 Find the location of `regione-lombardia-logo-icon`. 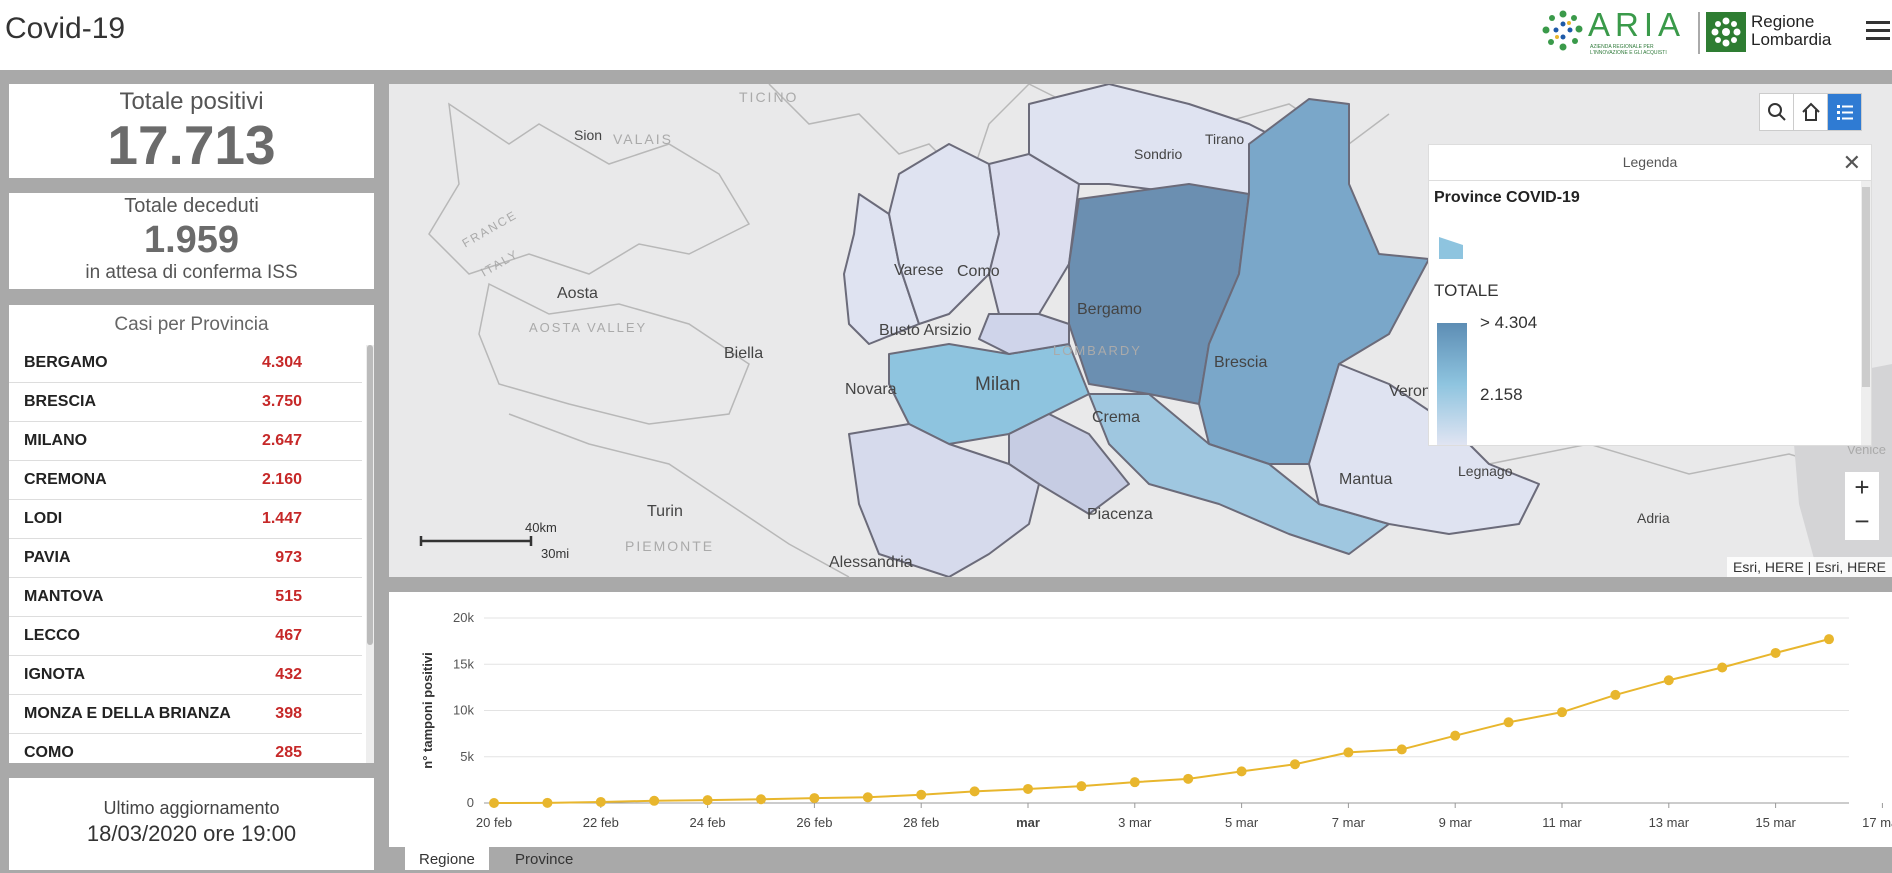

regione-lombardia-logo-icon is located at coordinates (1726, 32).